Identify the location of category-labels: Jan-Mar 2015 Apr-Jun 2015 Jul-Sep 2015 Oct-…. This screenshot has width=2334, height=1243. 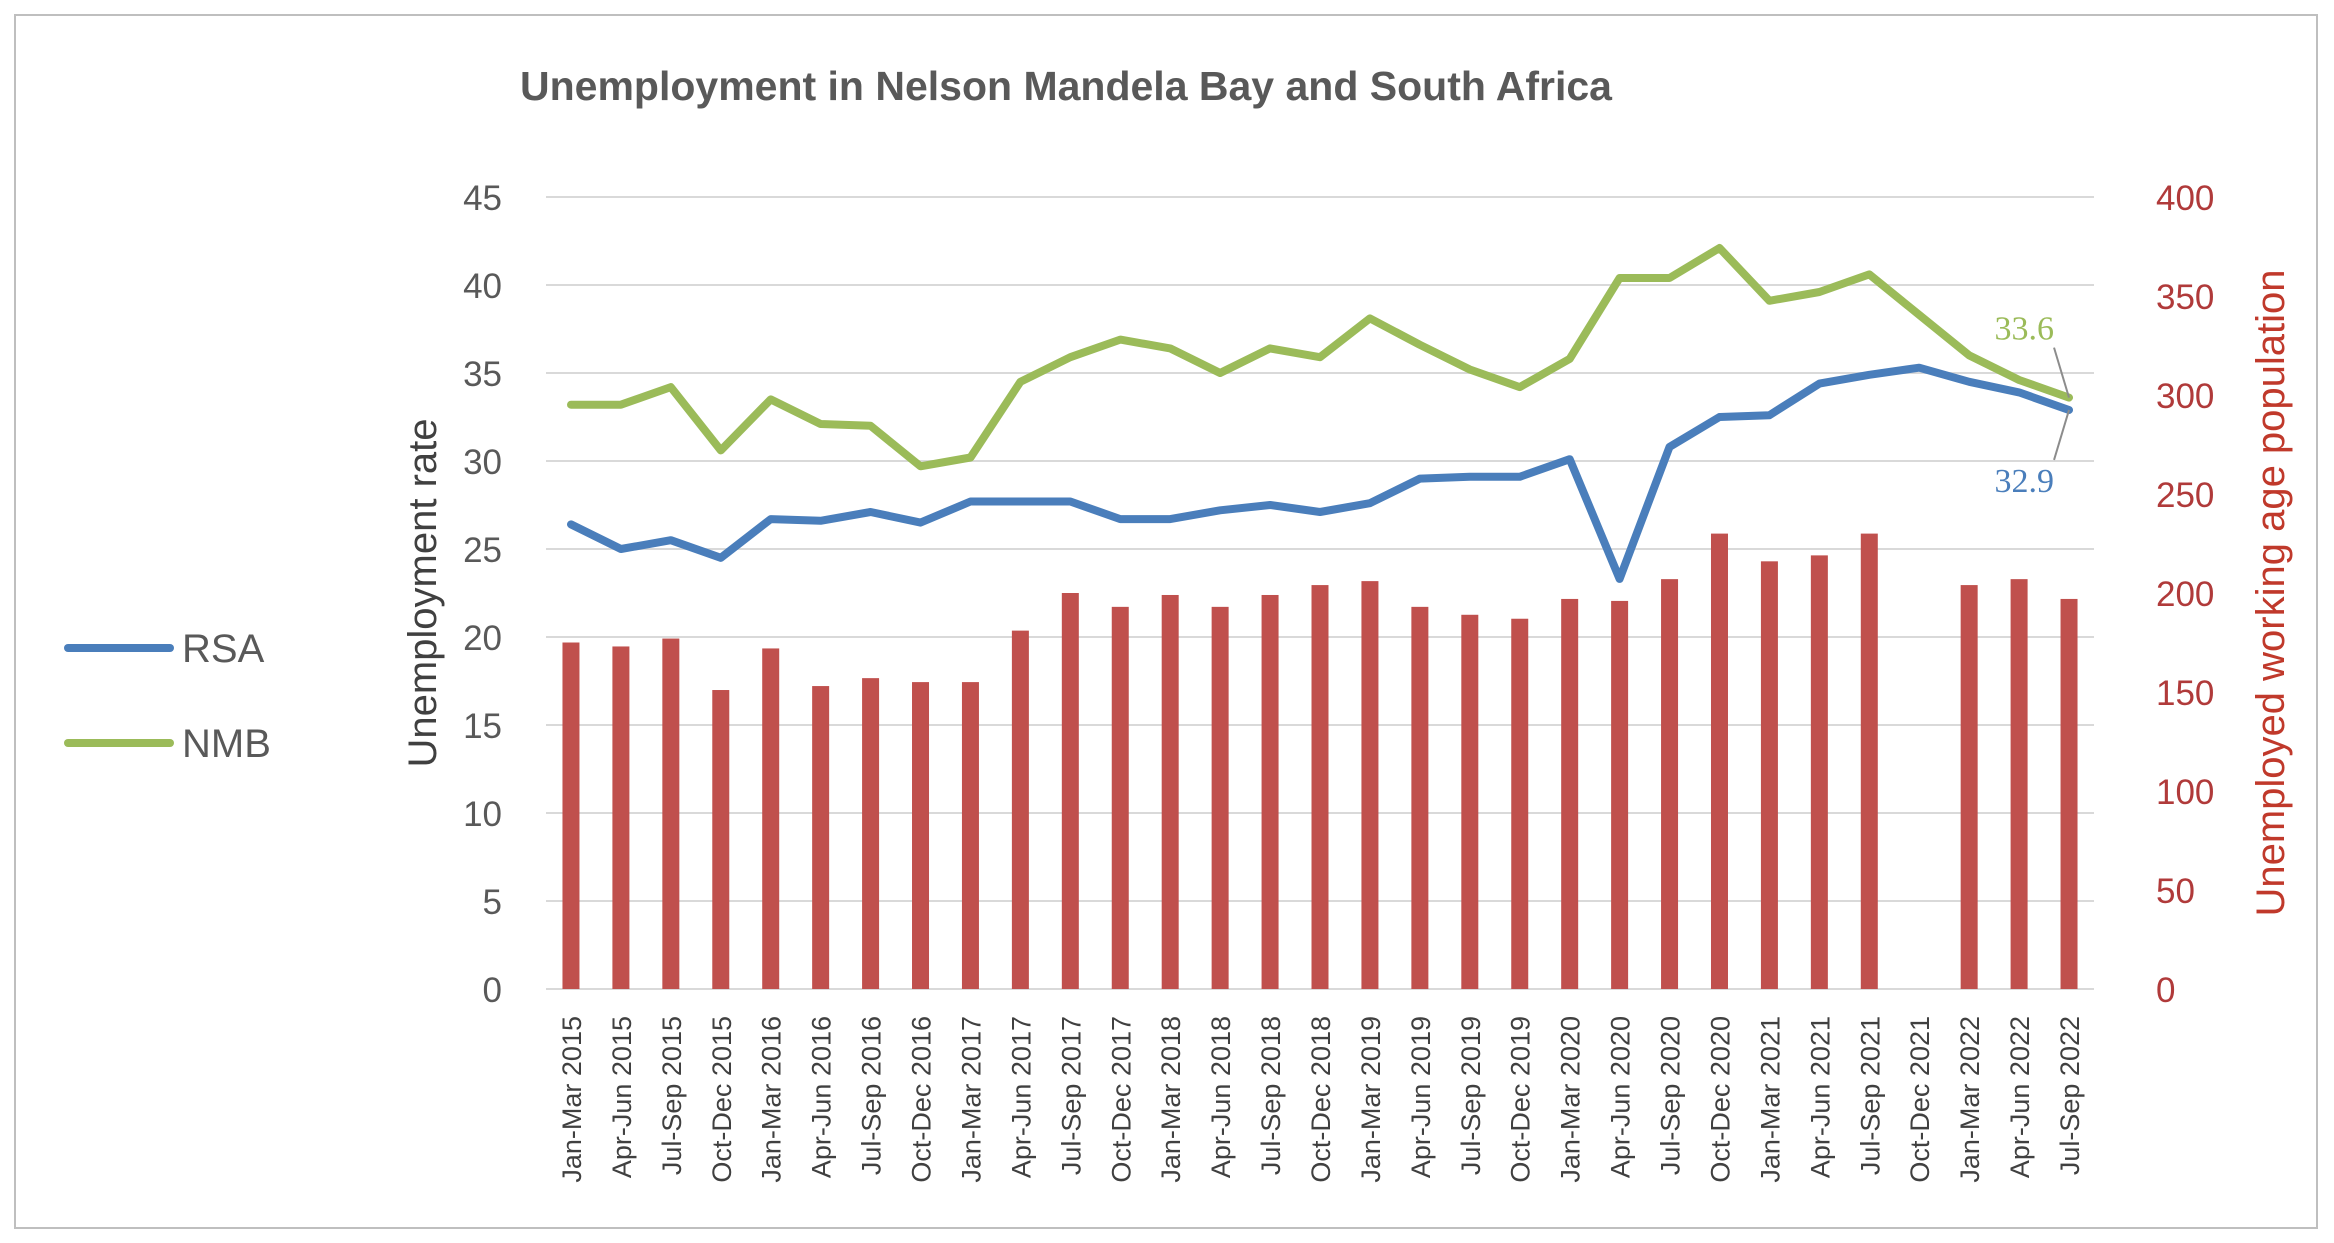
(1321, 1099).